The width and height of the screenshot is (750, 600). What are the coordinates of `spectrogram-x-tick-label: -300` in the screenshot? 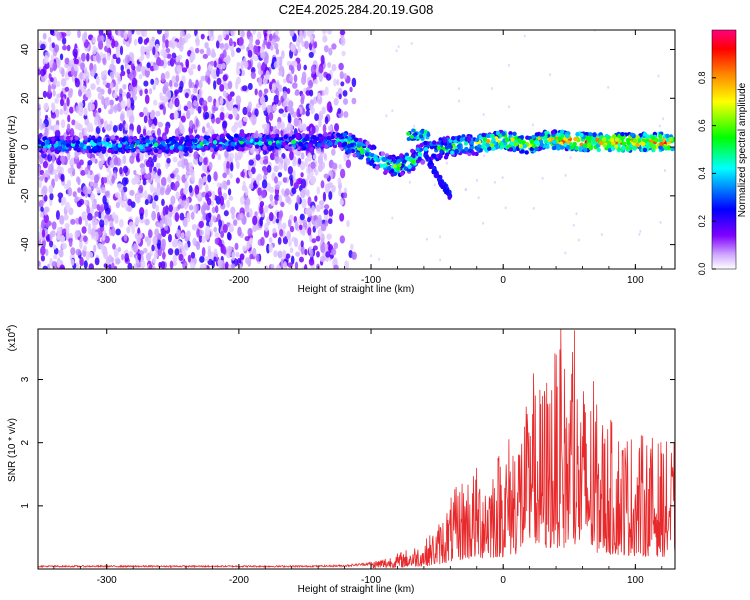 It's located at (107, 280).